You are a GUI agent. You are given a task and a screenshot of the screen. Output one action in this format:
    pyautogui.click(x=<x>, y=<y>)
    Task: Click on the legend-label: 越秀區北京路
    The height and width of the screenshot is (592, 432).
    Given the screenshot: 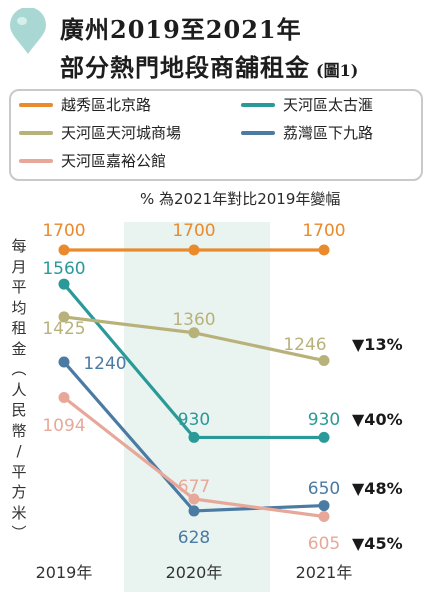 What is the action you would take?
    pyautogui.click(x=106, y=105)
    